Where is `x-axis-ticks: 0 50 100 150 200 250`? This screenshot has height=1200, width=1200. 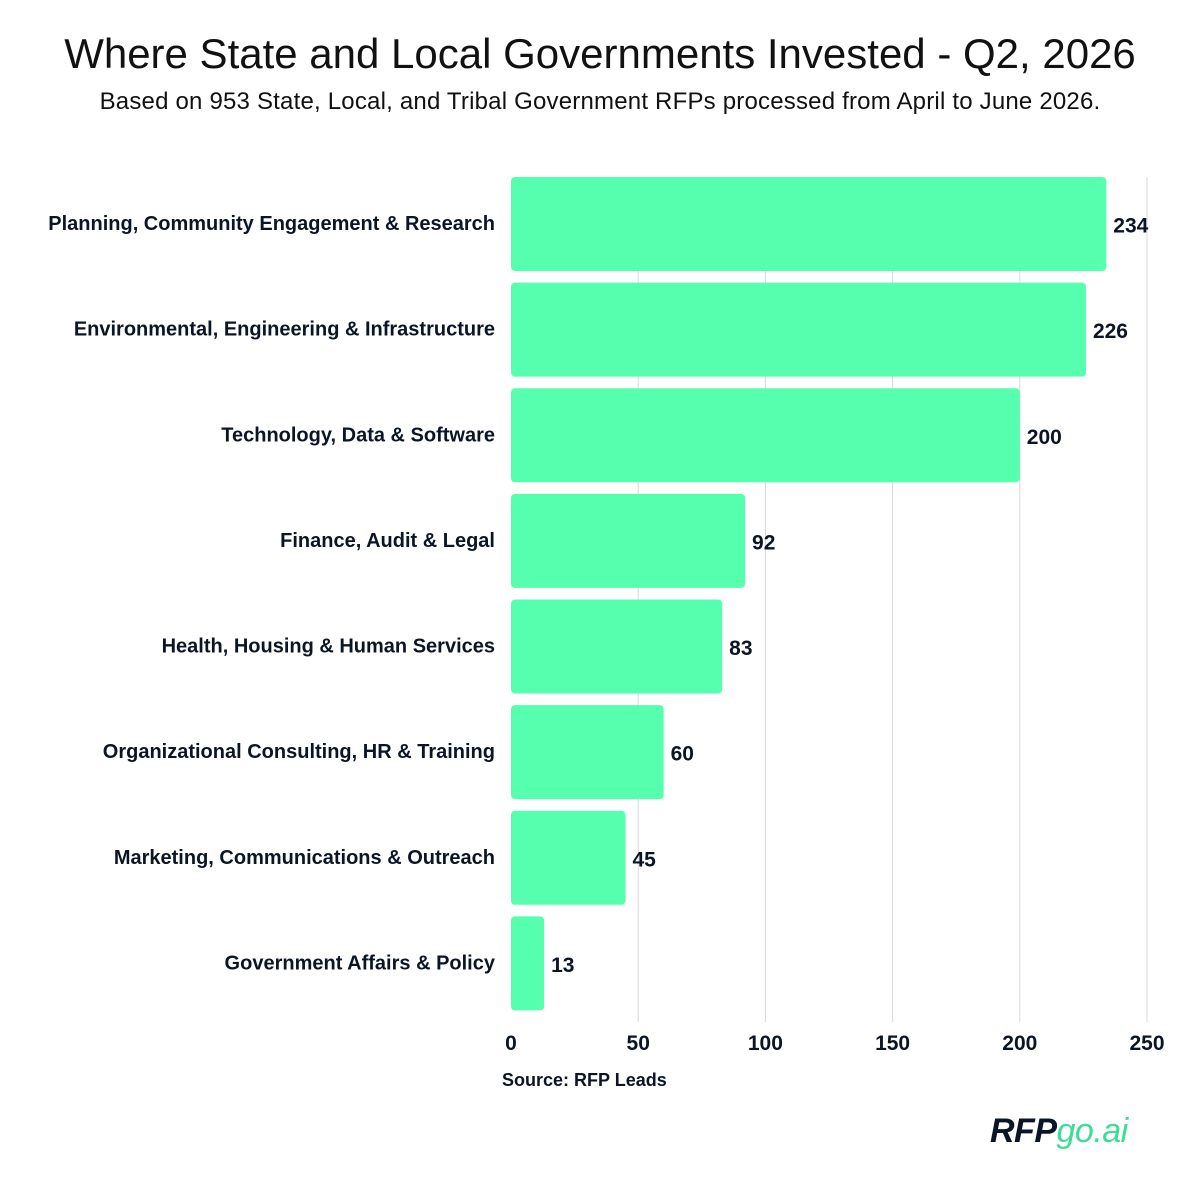
x-axis-ticks: 0 50 100 150 200 250 is located at coordinates (834, 1043).